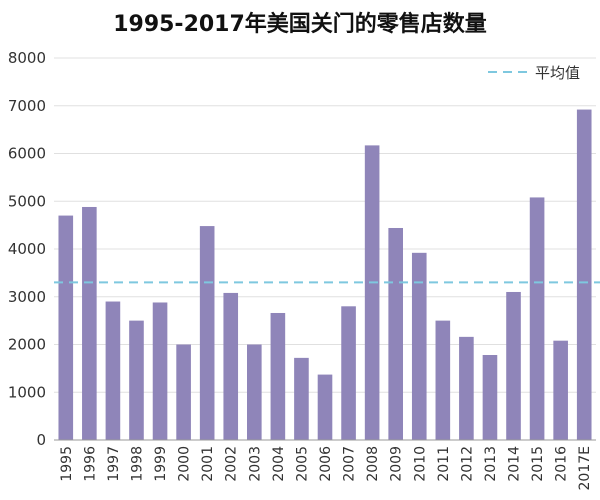  Describe the element at coordinates (585, 468) in the screenshot. I see `x-tick-label: 2017E` at that location.